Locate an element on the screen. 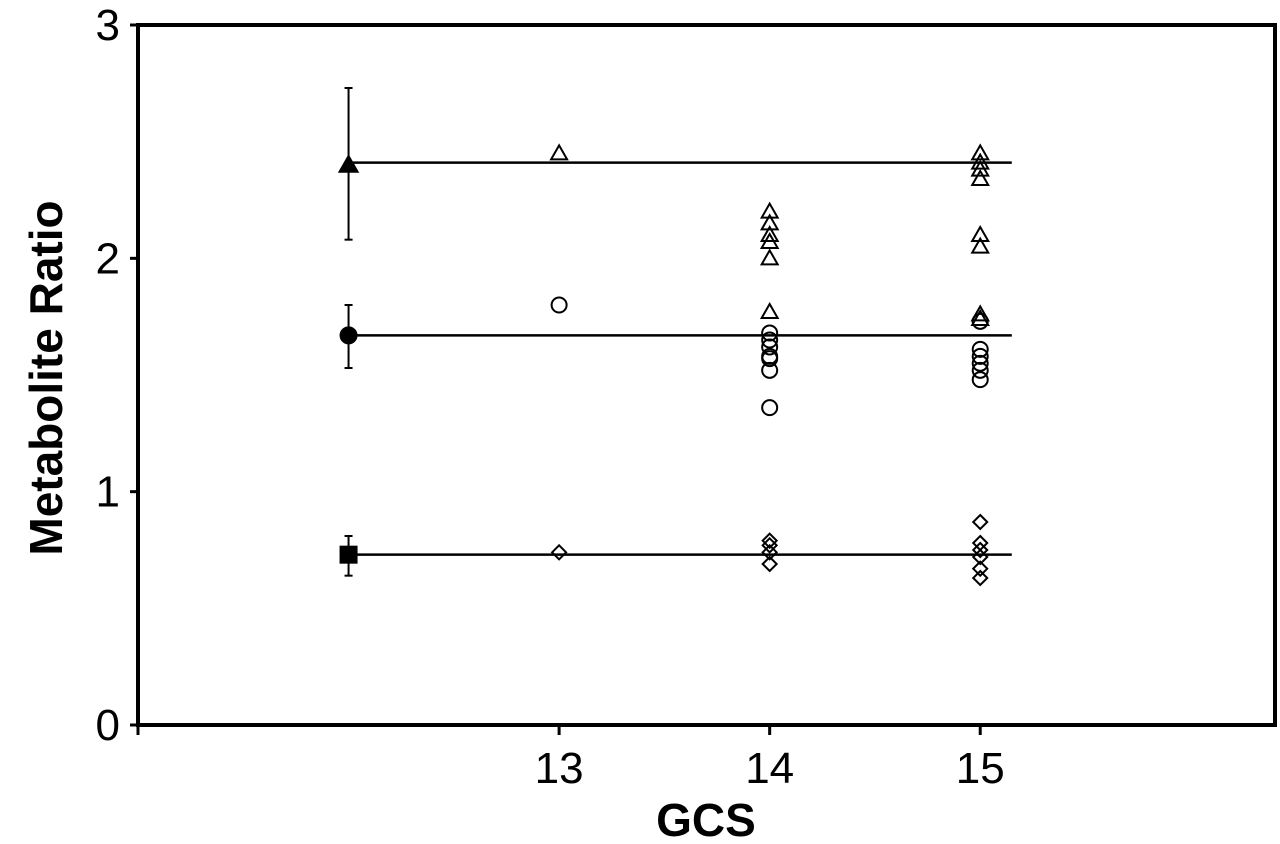  x-tick-label: 13 is located at coordinates (559, 768).